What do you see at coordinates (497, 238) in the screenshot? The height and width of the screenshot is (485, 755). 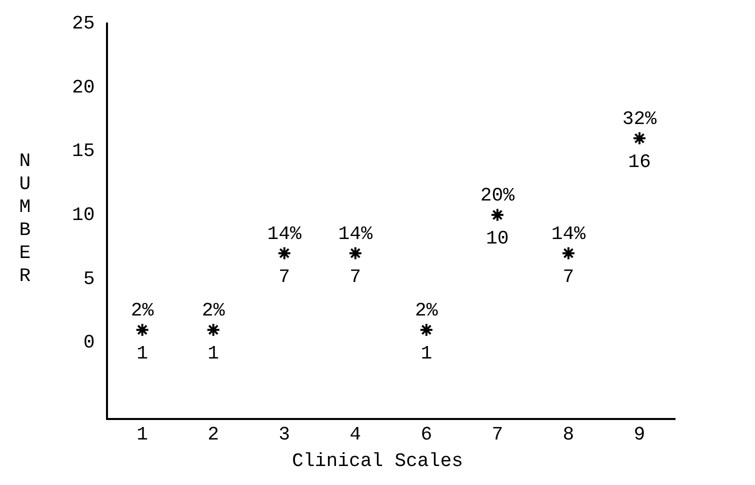 I see `data-label: 10` at bounding box center [497, 238].